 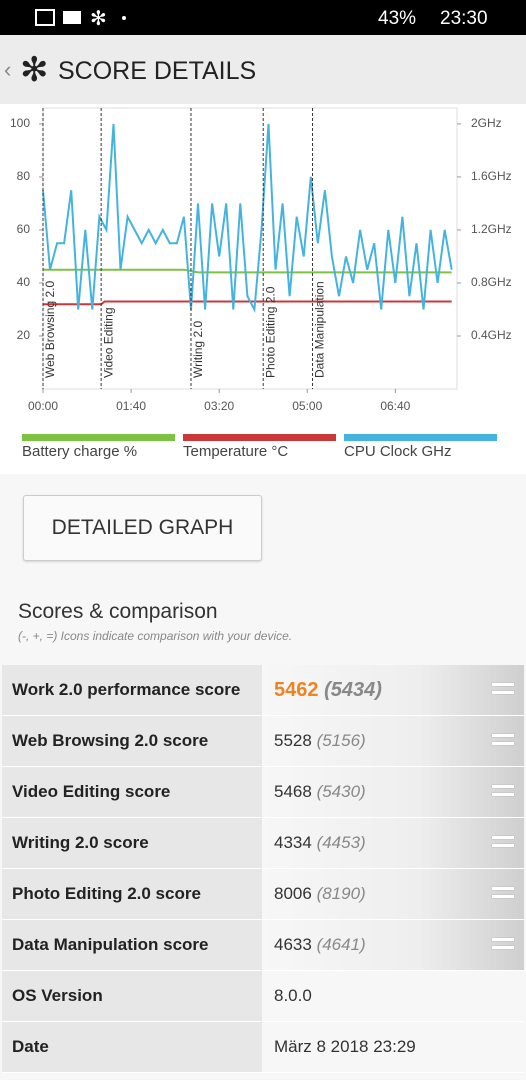 What do you see at coordinates (132, 843) in the screenshot?
I see `score-name: Writing 2.0 score` at bounding box center [132, 843].